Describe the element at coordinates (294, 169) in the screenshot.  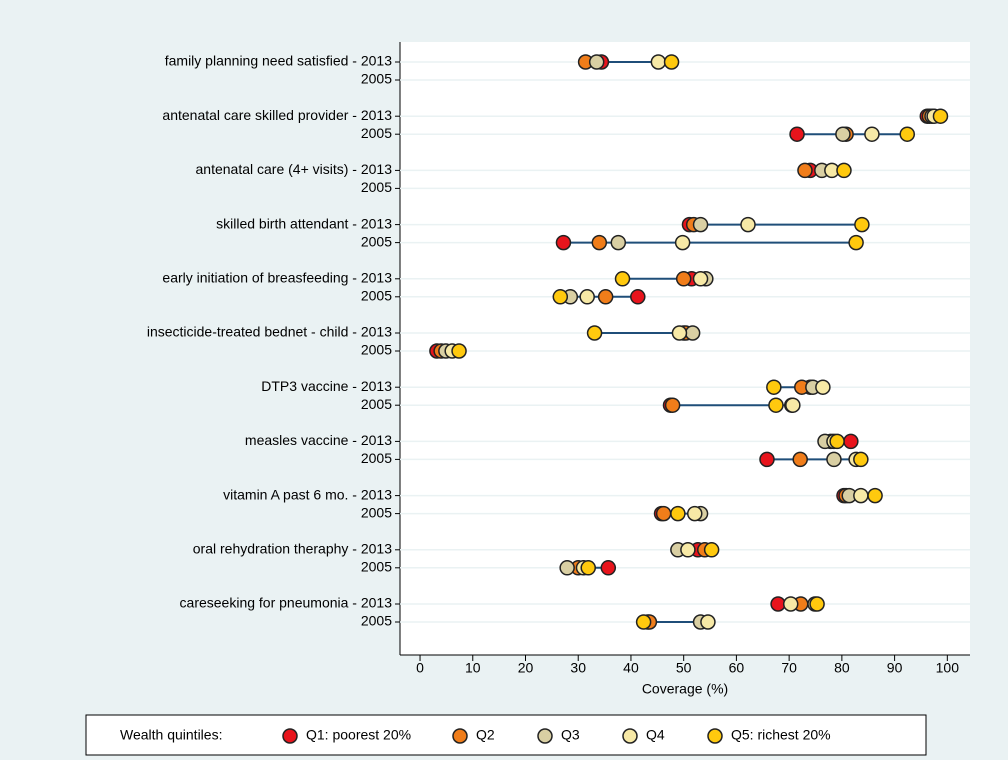
I see `y-tick-label: antenatal care (4+ visits) - 2013` at that location.